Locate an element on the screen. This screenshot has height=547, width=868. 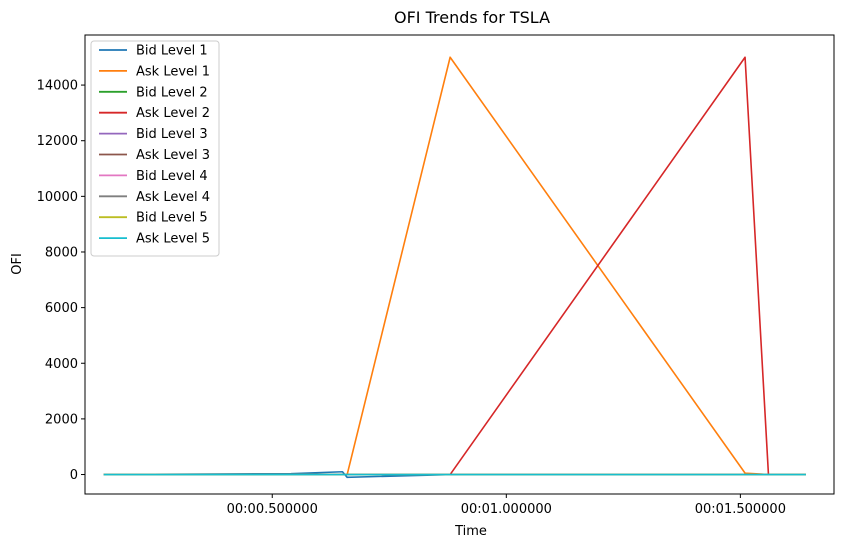
legend-label: Ask Level 3 is located at coordinates (173, 155).